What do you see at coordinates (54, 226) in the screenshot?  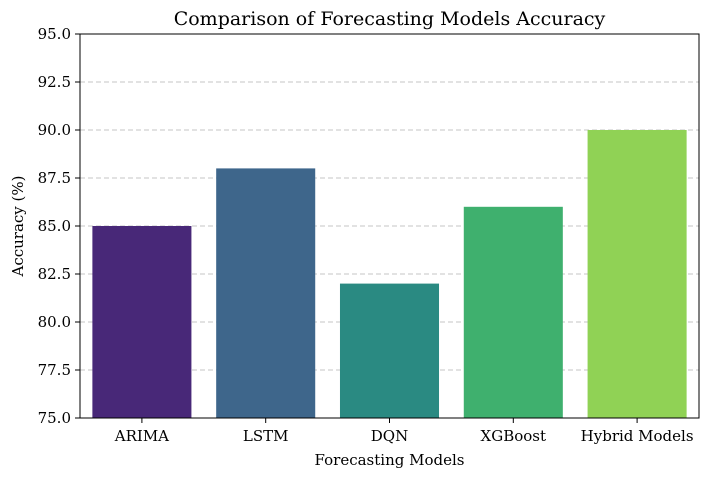 I see `y-tick-label: 85.0` at bounding box center [54, 226].